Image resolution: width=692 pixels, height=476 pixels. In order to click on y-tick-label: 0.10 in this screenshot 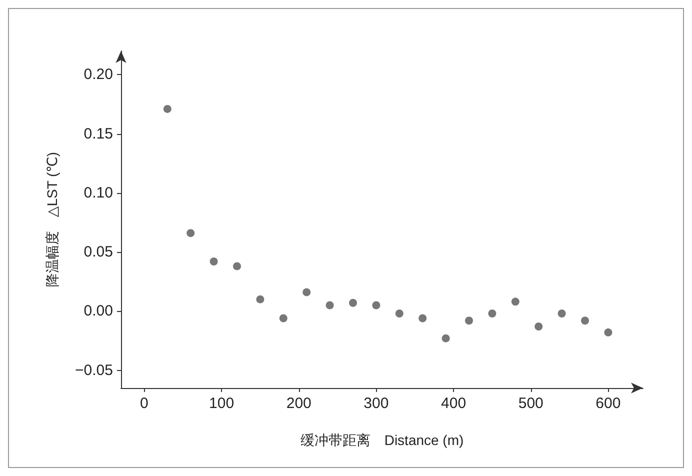, I will do `click(98, 193)`.